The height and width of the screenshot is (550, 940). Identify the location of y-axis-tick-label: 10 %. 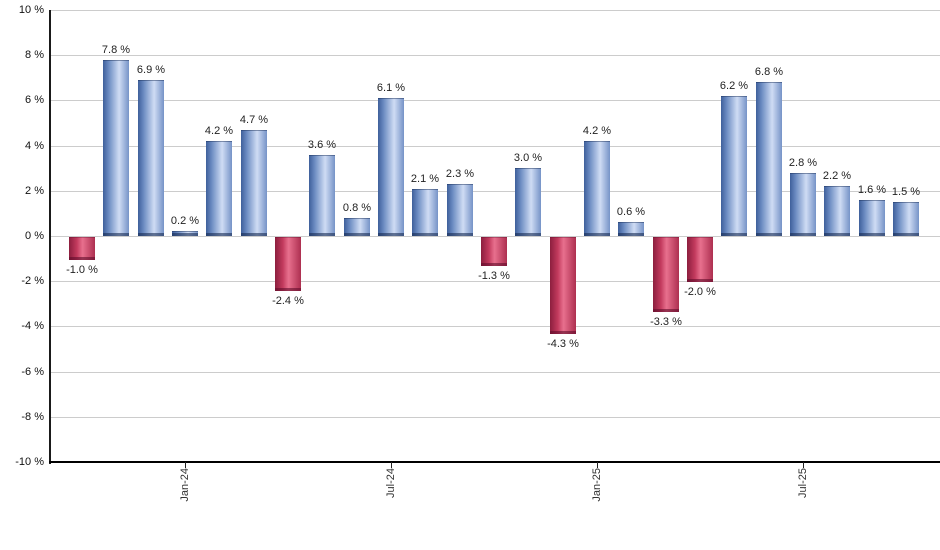
(31, 10).